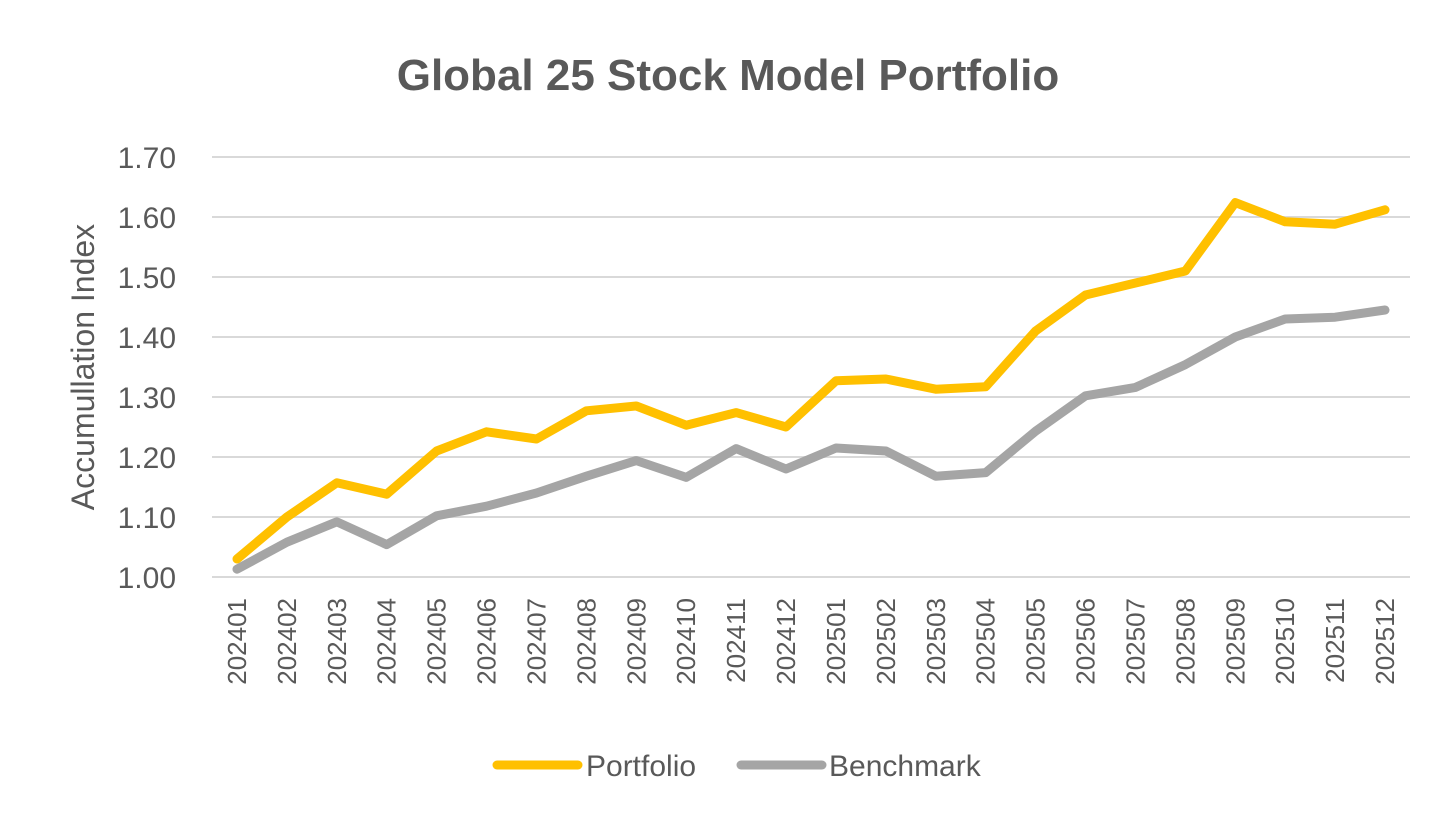 This screenshot has height=827, width=1456. What do you see at coordinates (836, 641) in the screenshot?
I see `x-tick-label: 202501` at bounding box center [836, 641].